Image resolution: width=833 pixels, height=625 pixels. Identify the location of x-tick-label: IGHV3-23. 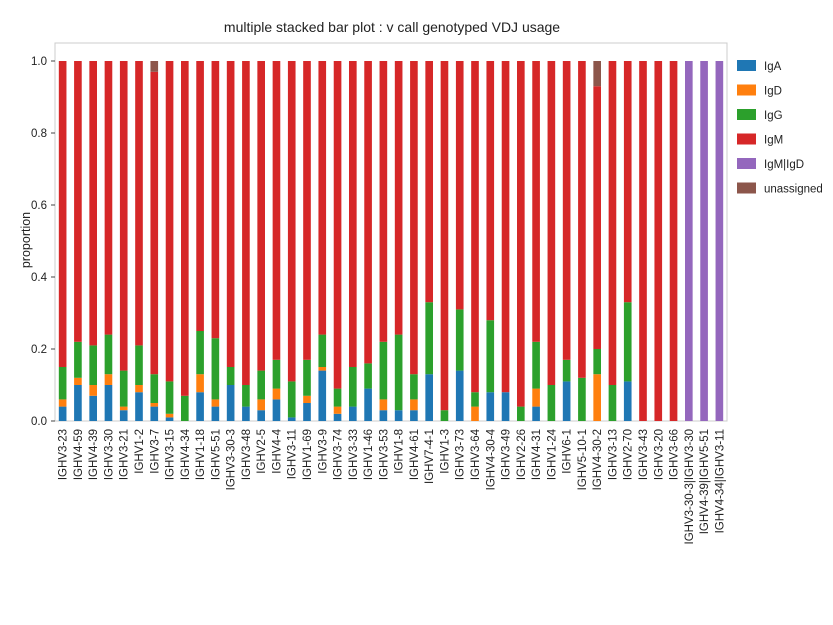
(64, 454).